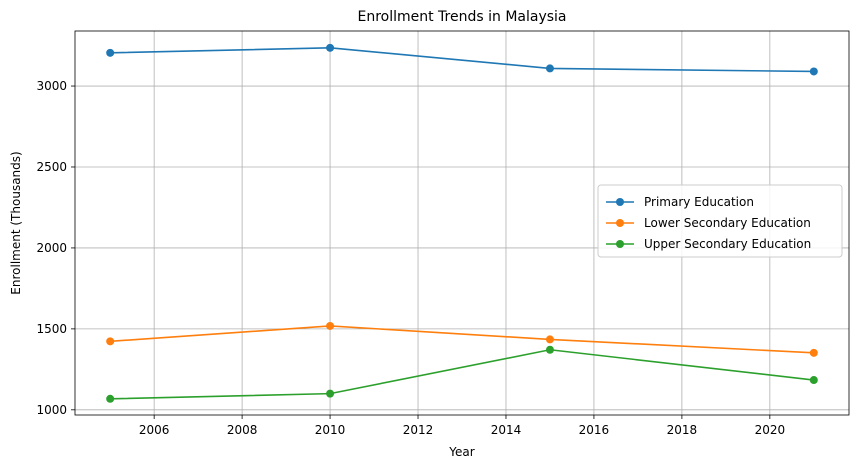  Describe the element at coordinates (154, 430) in the screenshot. I see `x-tick-label: 2006` at that location.